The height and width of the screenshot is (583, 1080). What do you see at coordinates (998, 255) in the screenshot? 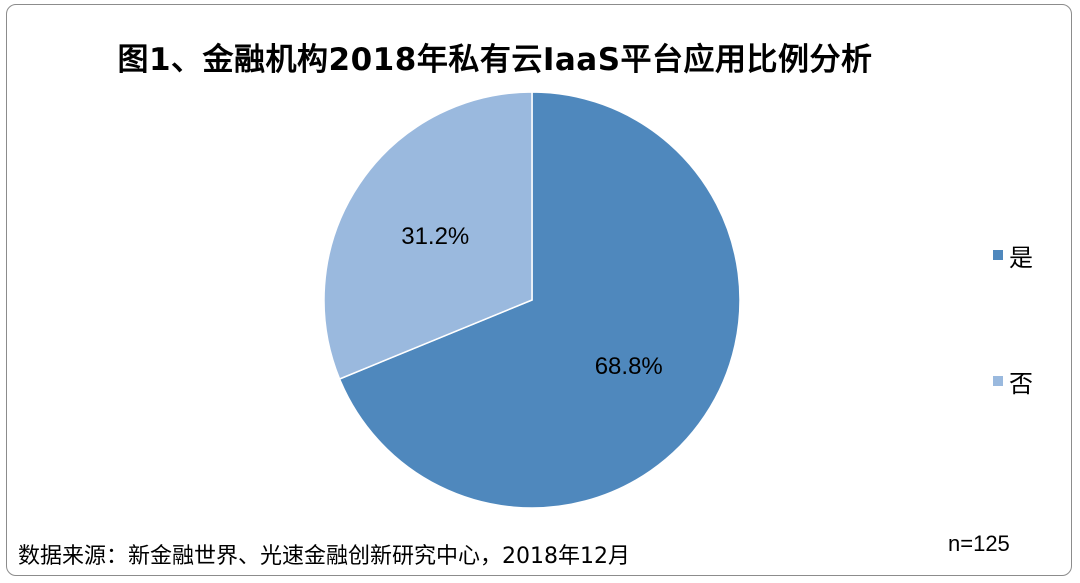
I see `legend-swatch-yes` at bounding box center [998, 255].